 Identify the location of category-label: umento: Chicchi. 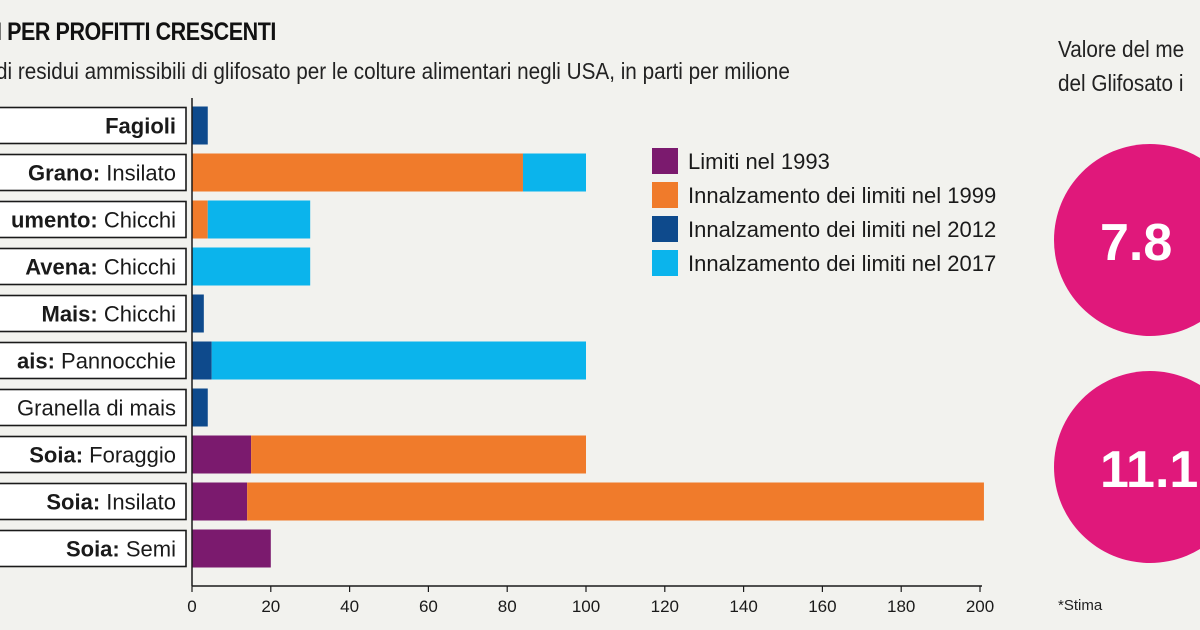
(93, 220).